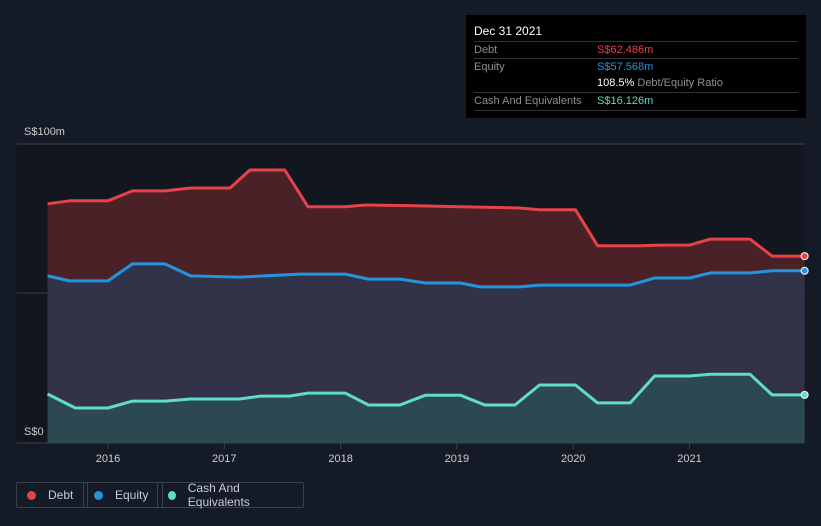 The image size is (821, 526). What do you see at coordinates (625, 50) in the screenshot?
I see `tooltip-debt-value: S$62.486m` at bounding box center [625, 50].